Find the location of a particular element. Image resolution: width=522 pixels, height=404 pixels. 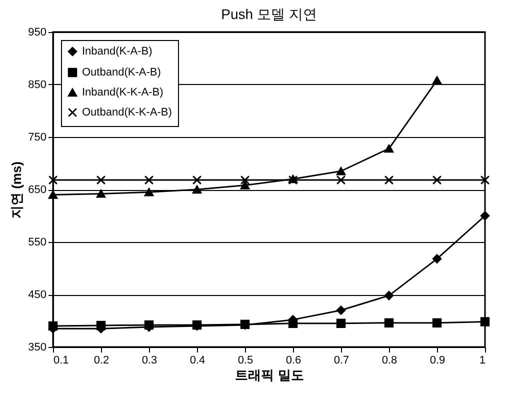

y-tick-label: 450 is located at coordinates (37, 295).